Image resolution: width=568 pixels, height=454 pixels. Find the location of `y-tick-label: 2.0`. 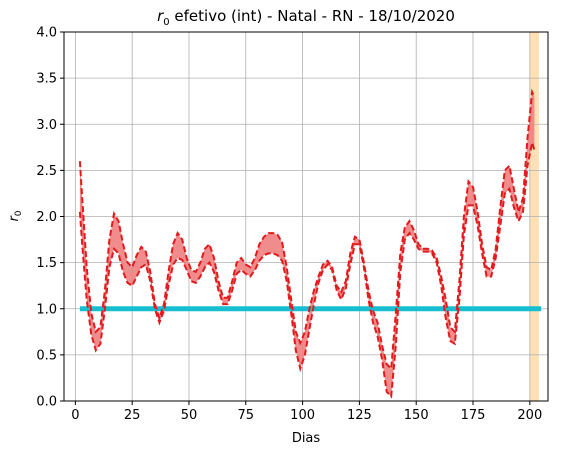

y-tick-label: 2.0 is located at coordinates (46, 217).